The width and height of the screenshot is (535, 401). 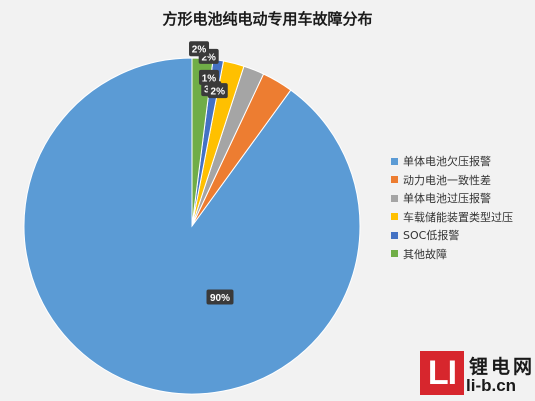 I want to click on watermark-name: 锂电网, so click(x=502, y=367).